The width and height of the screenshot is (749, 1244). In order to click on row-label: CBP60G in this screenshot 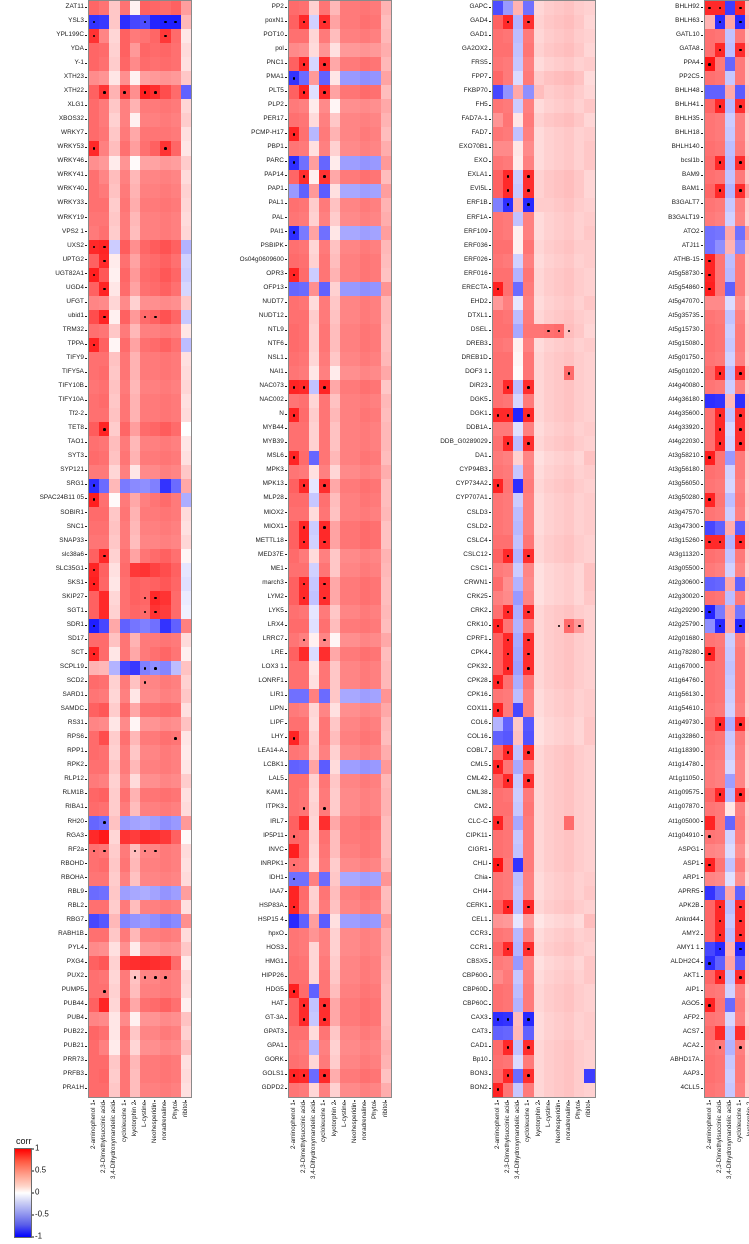, I will do `click(477, 976)`.